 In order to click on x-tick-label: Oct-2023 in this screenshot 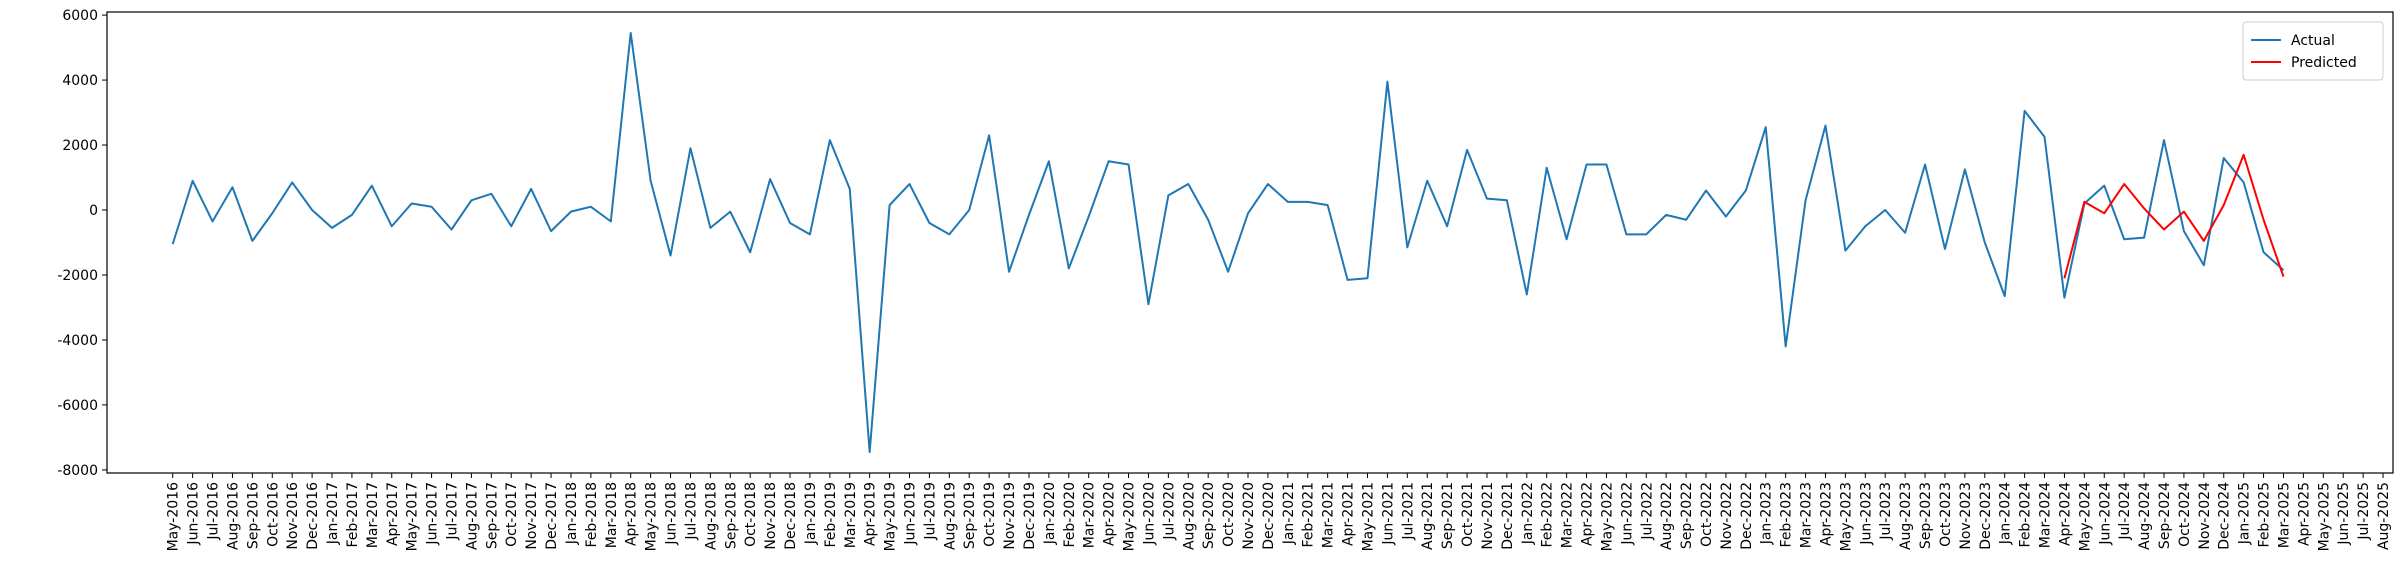, I will do `click(1946, 514)`.